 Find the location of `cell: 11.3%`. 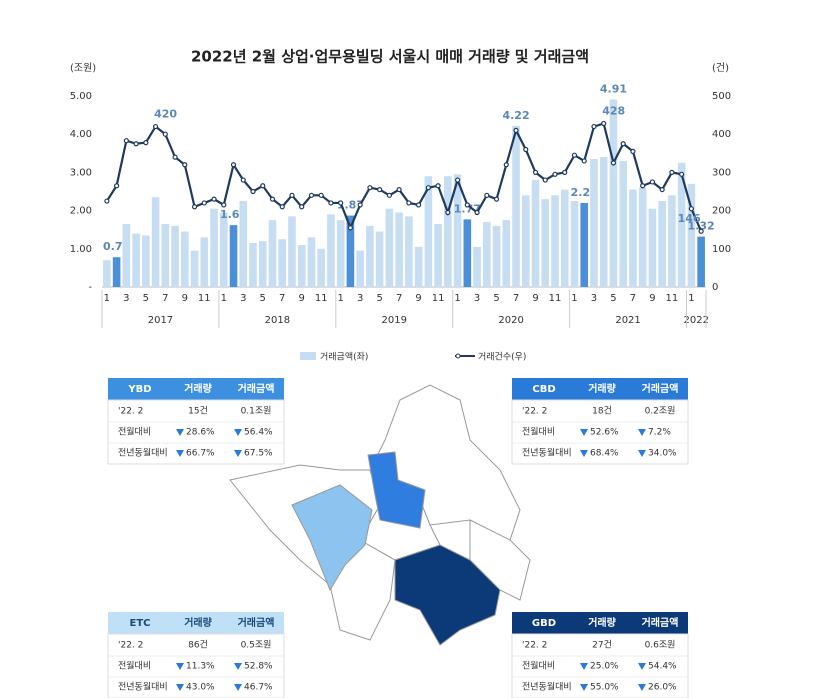

cell: 11.3% is located at coordinates (200, 667).